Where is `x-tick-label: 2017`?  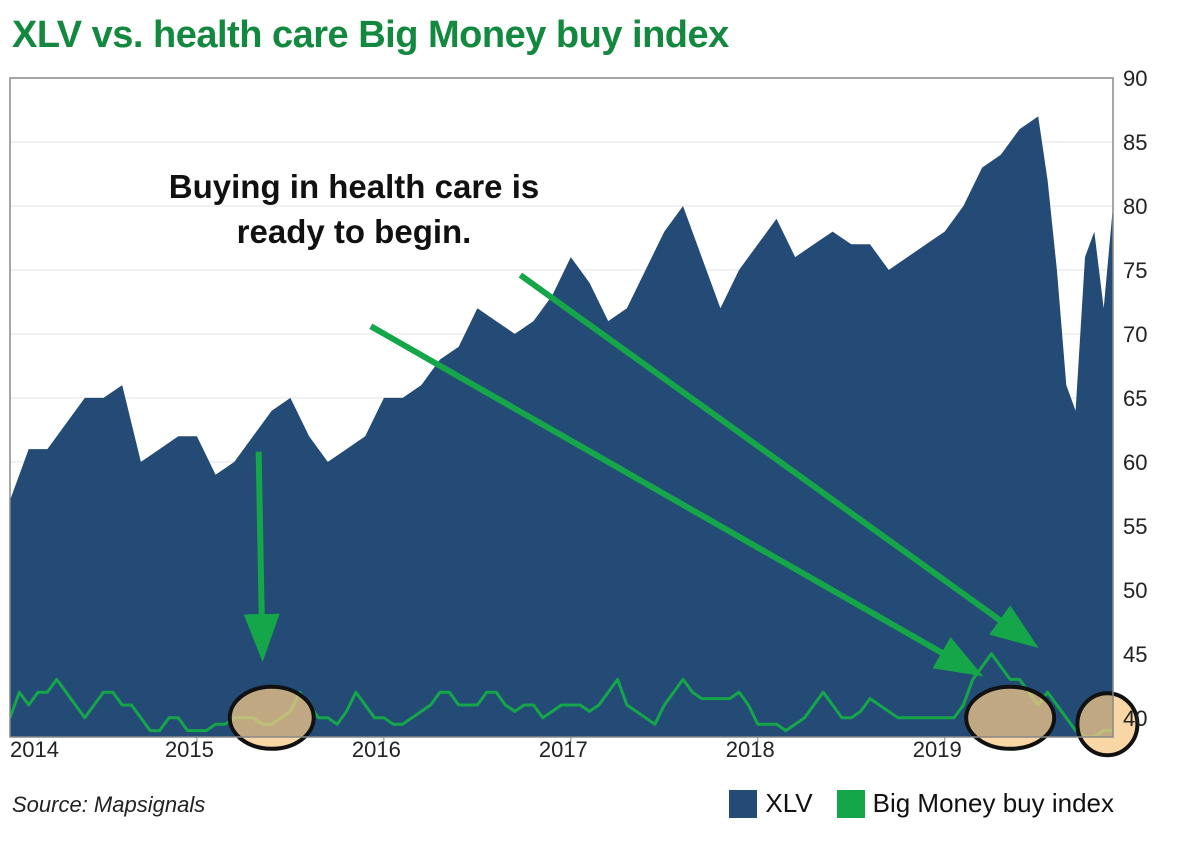 x-tick-label: 2017 is located at coordinates (563, 749).